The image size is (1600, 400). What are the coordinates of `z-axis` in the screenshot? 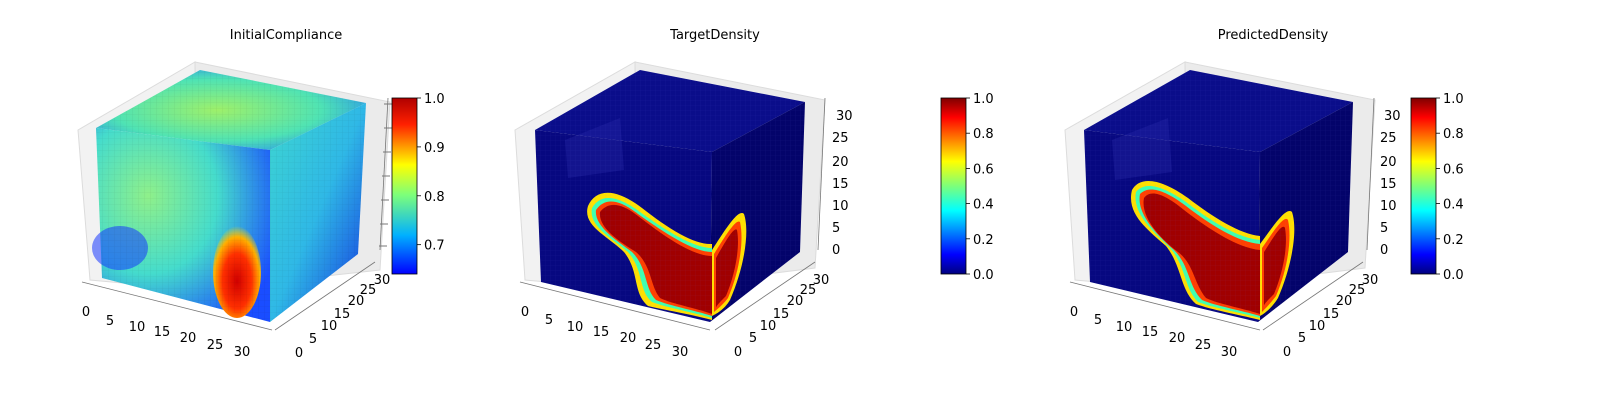 It's located at (385, 174).